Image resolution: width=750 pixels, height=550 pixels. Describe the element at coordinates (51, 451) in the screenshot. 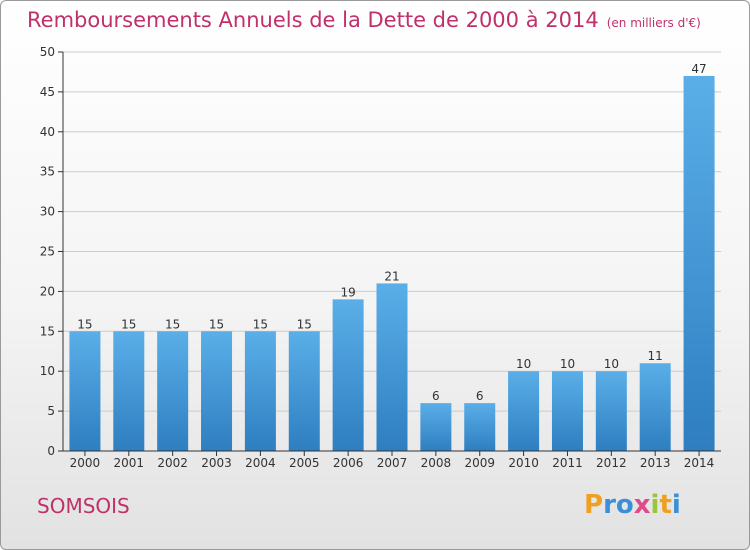

I see `y-tick-label: 0` at that location.